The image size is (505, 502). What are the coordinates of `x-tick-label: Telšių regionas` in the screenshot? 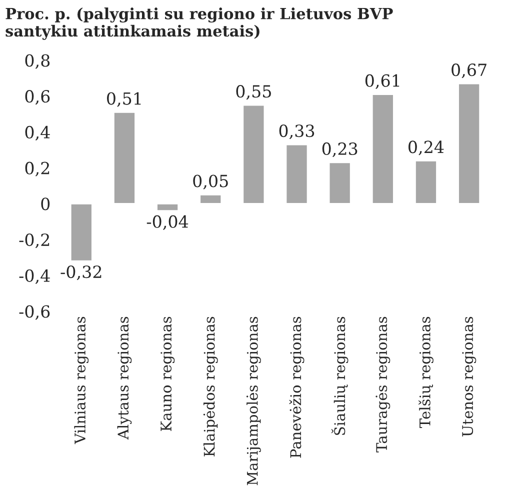 It's located at (426, 372).